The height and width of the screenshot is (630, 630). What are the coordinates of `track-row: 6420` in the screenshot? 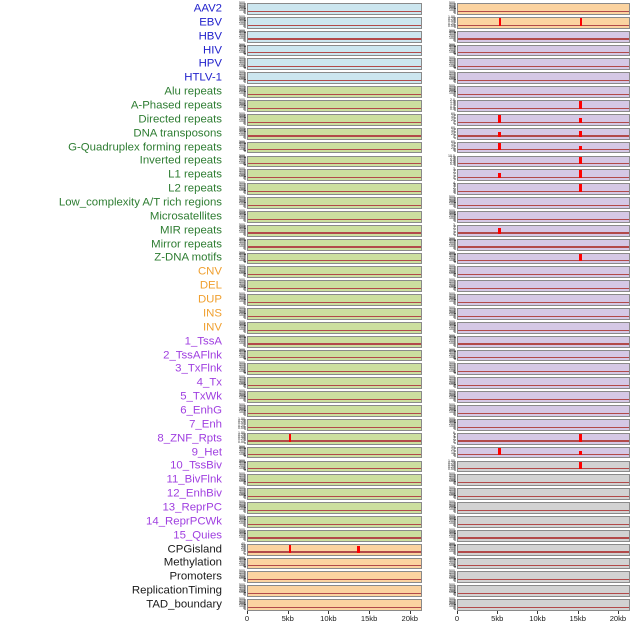 It's located at (533, 438).